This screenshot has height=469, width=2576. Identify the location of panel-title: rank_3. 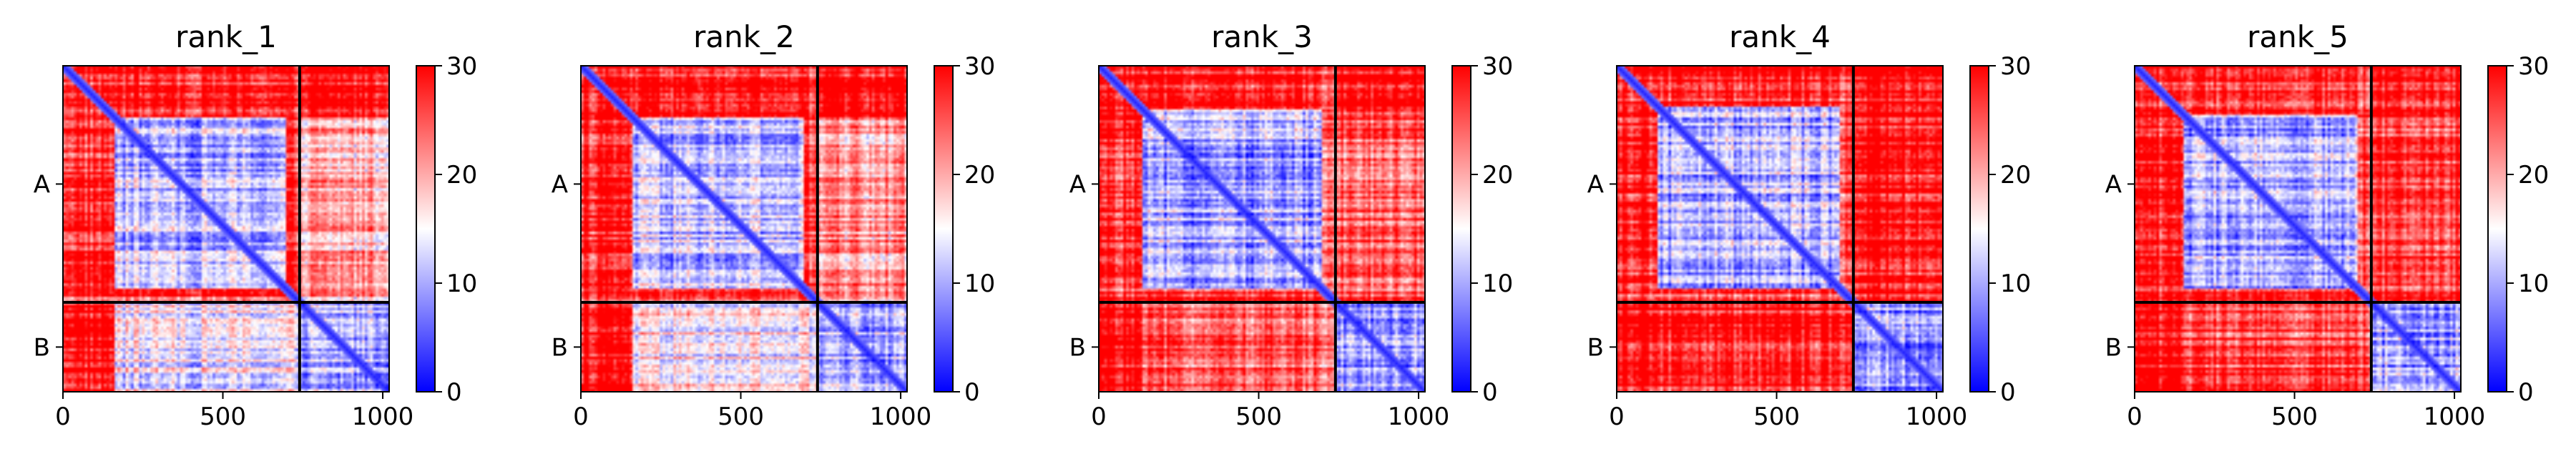
(1262, 36).